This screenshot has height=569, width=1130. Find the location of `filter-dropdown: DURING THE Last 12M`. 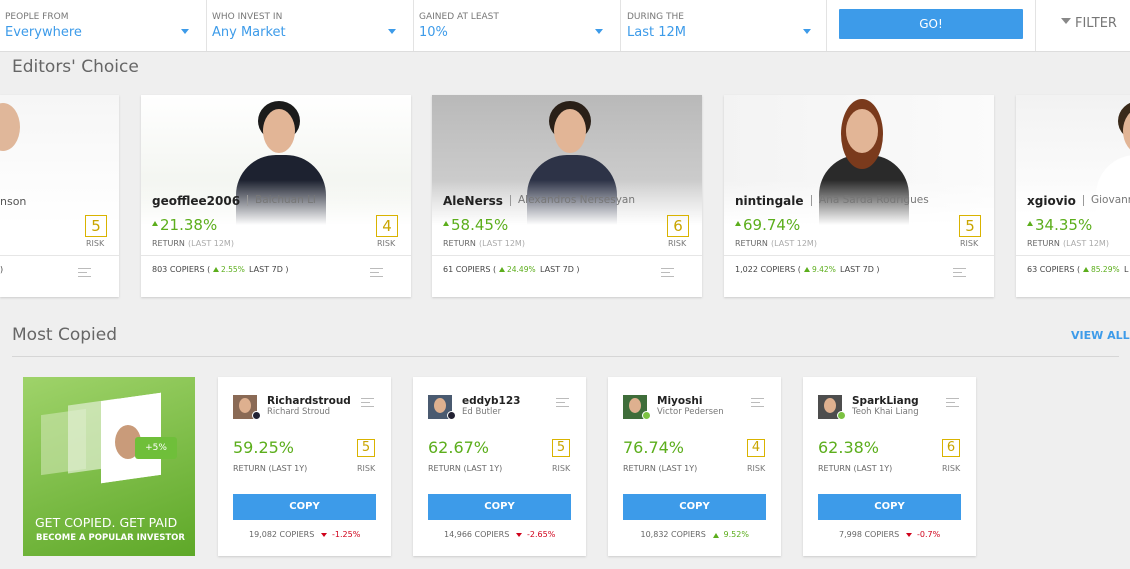

filter-dropdown: DURING THE Last 12M is located at coordinates (724, 25).